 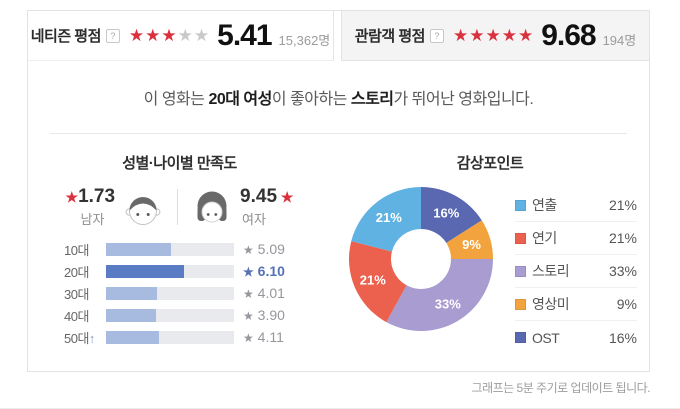 I want to click on female-score-block: 9.45 ★ 여자, so click(x=266, y=207).